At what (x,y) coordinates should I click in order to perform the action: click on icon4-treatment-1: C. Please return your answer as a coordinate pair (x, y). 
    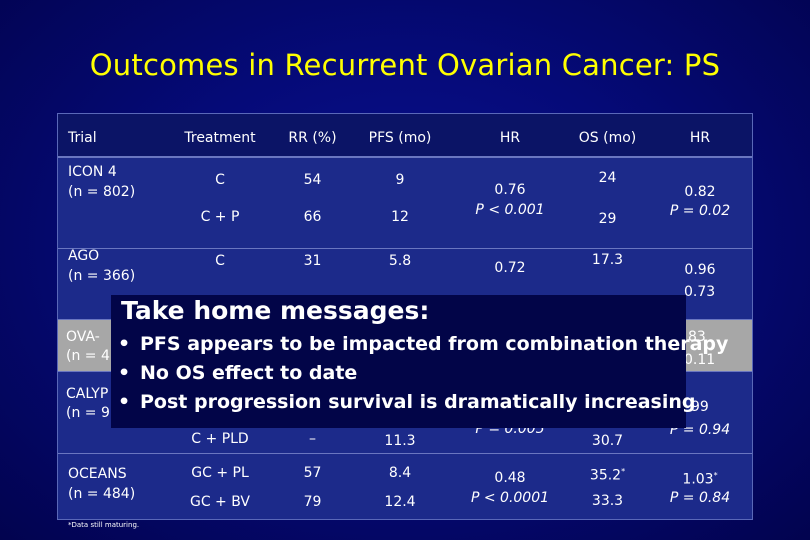
    Looking at the image, I should click on (220, 180).